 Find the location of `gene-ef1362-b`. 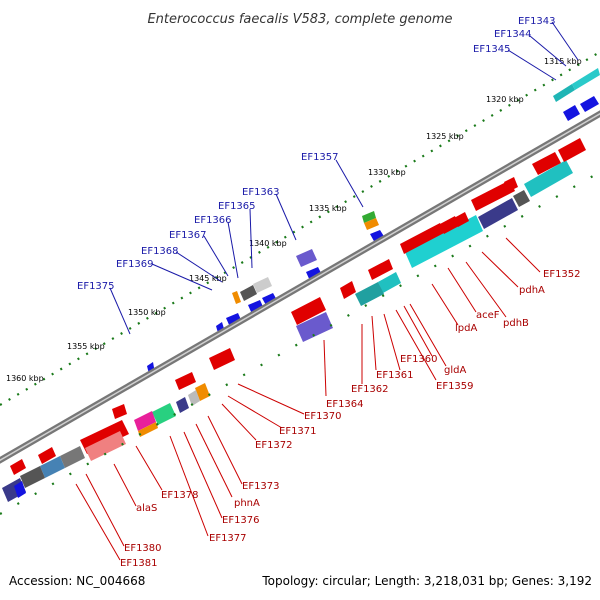

gene-ef1362-b is located at coordinates (380, 269).